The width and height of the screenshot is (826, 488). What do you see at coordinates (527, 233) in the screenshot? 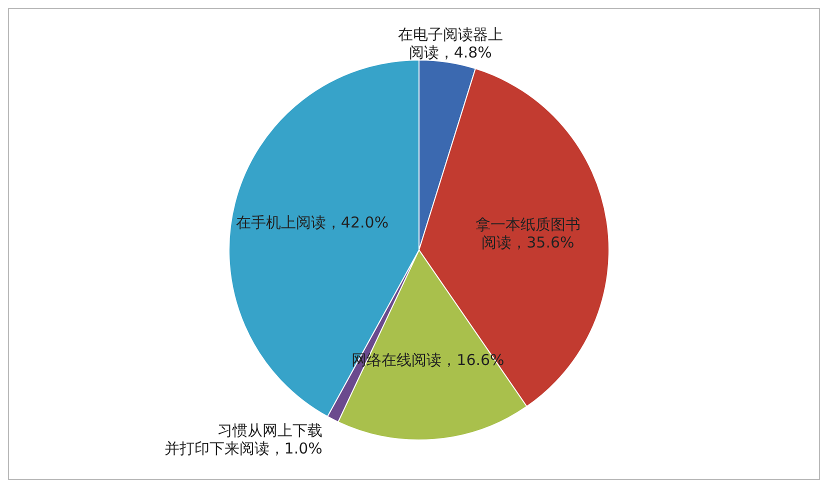
I see `slice-label: 拿一本纸质图书阅读，35.6%` at bounding box center [527, 233].